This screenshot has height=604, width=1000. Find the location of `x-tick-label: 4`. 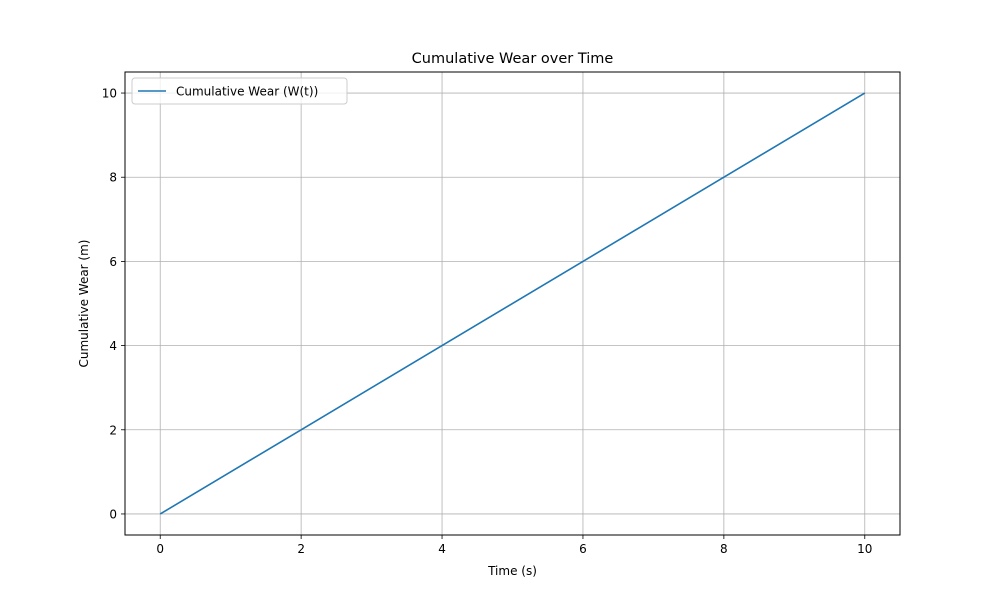

x-tick-label: 4 is located at coordinates (442, 549).